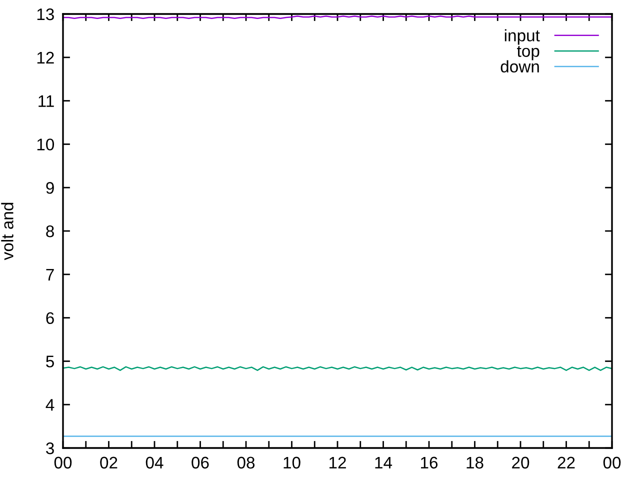 The width and height of the screenshot is (640, 480). What do you see at coordinates (50, 274) in the screenshot?
I see `y-tick-label: 7` at bounding box center [50, 274].